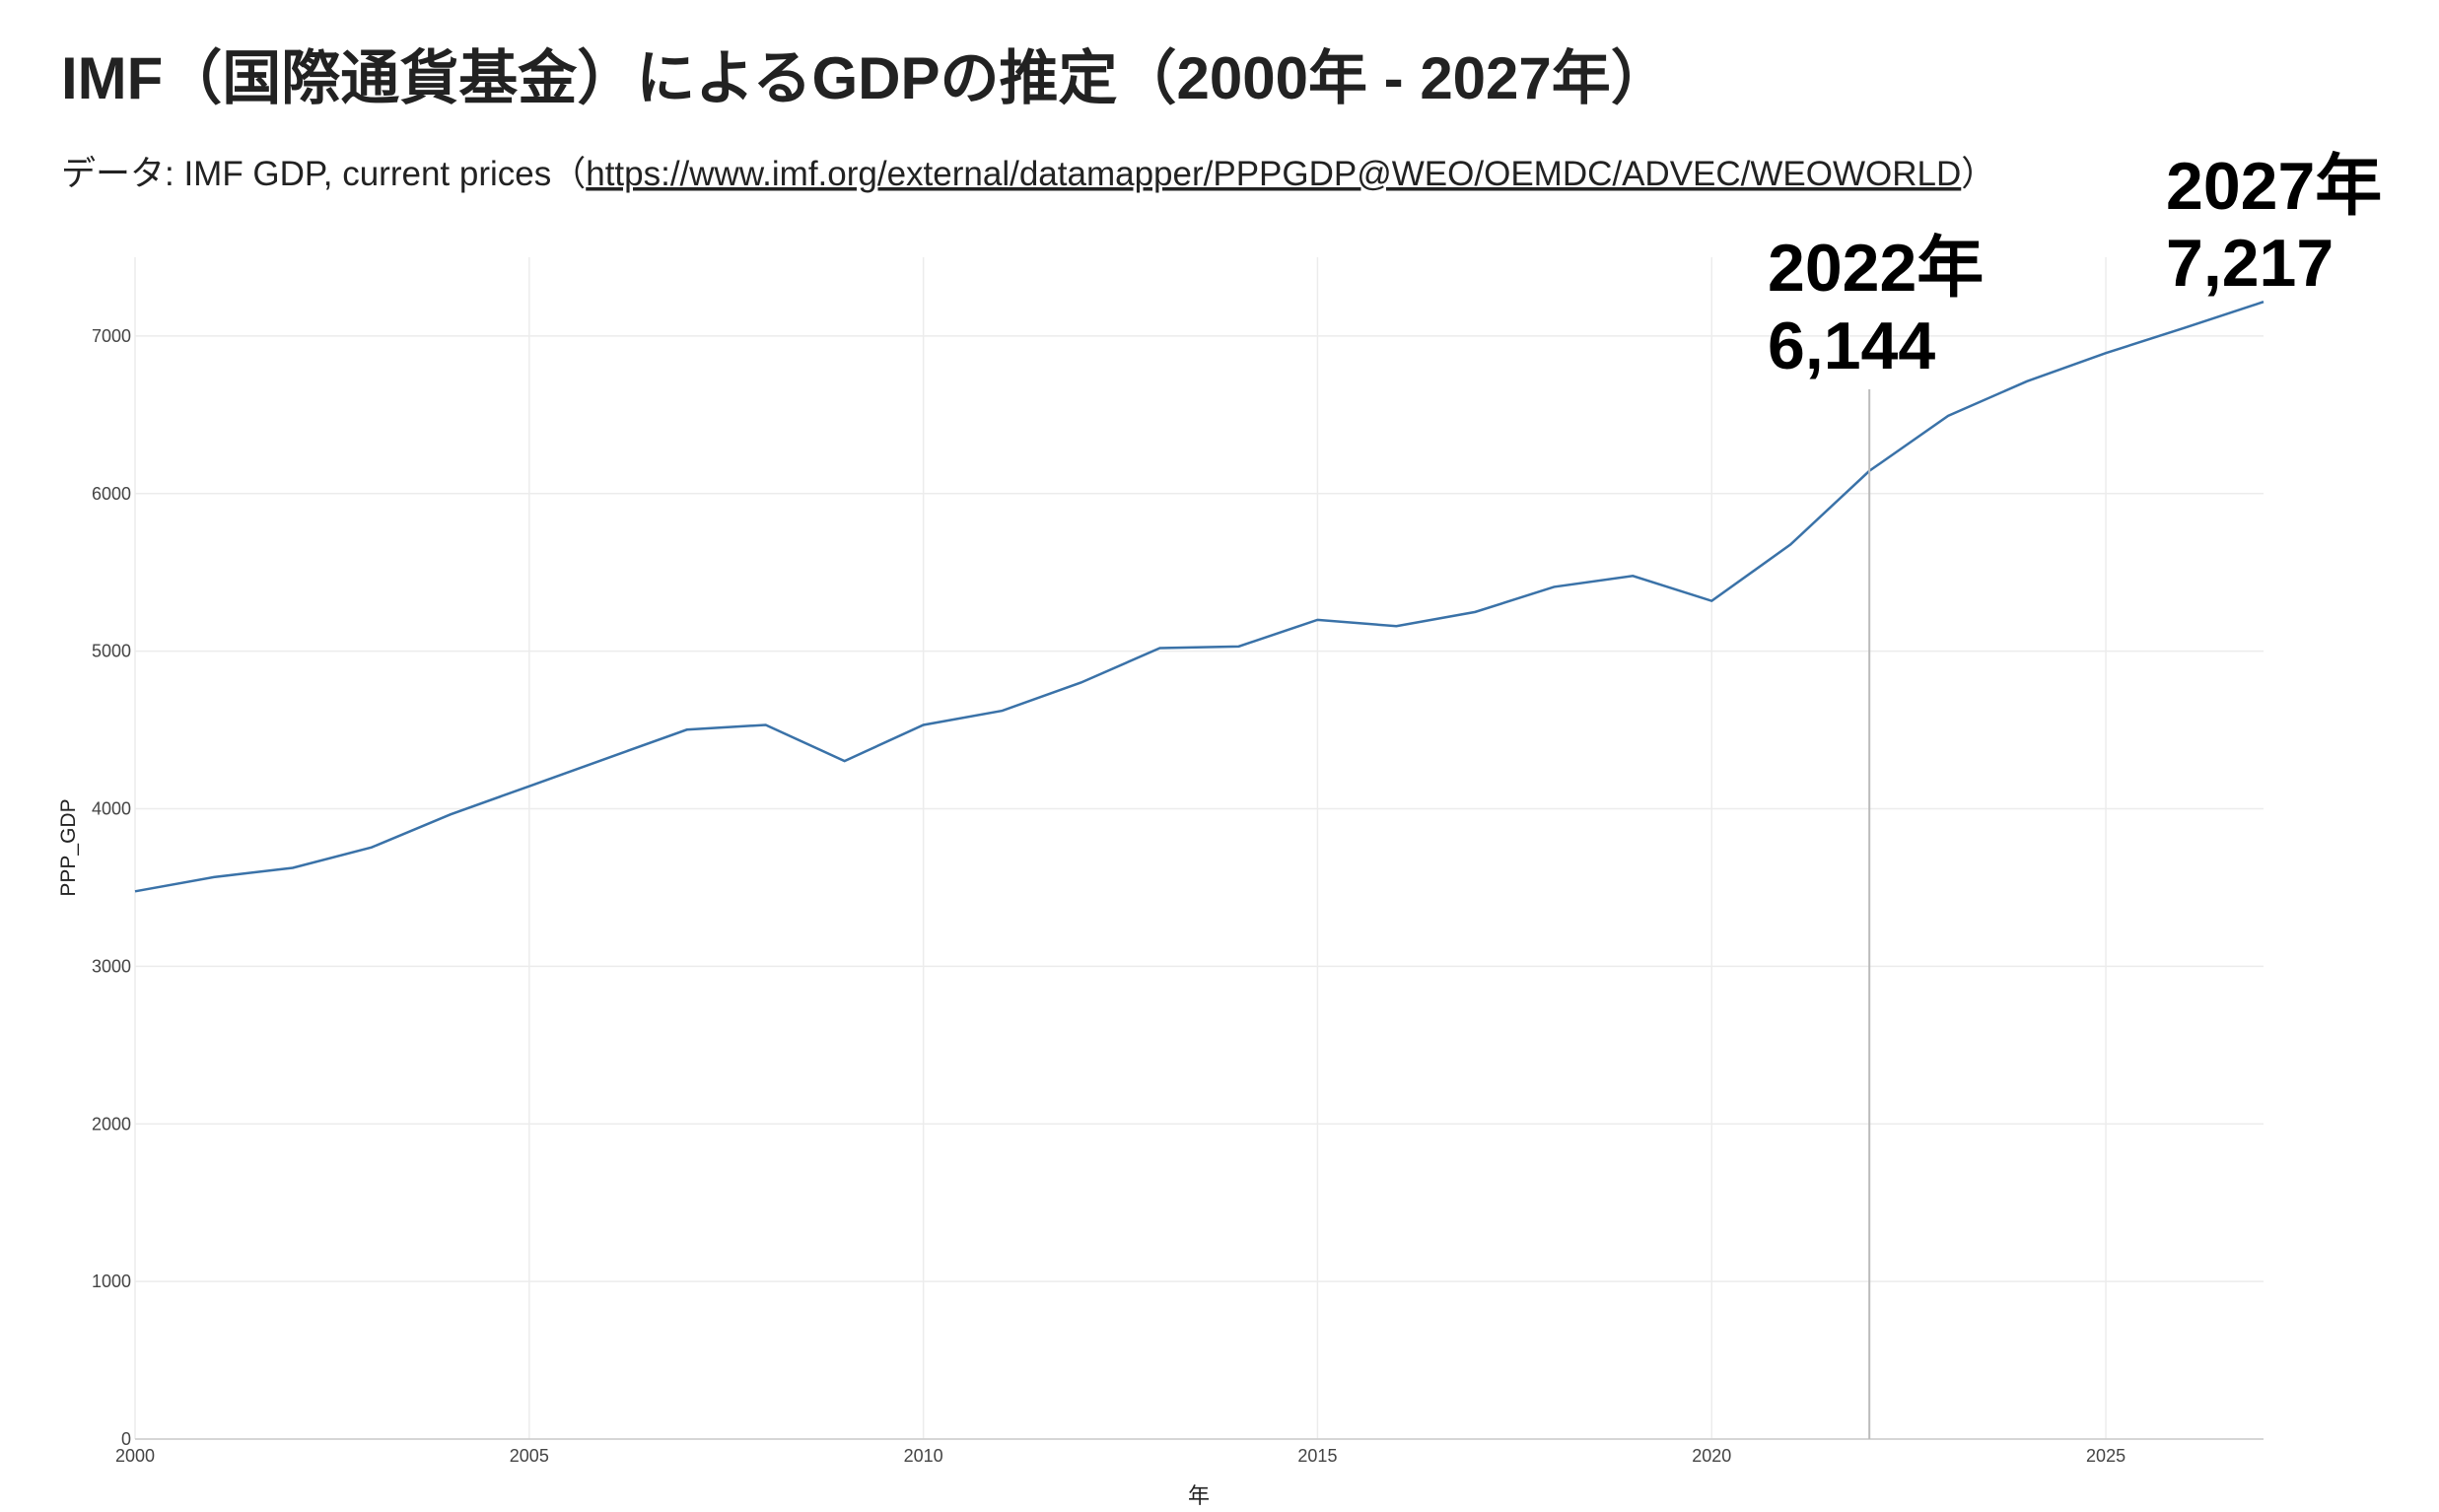 The width and height of the screenshot is (2439, 1512). What do you see at coordinates (1852, 346) in the screenshot?
I see `annotation-value: 6,144` at bounding box center [1852, 346].